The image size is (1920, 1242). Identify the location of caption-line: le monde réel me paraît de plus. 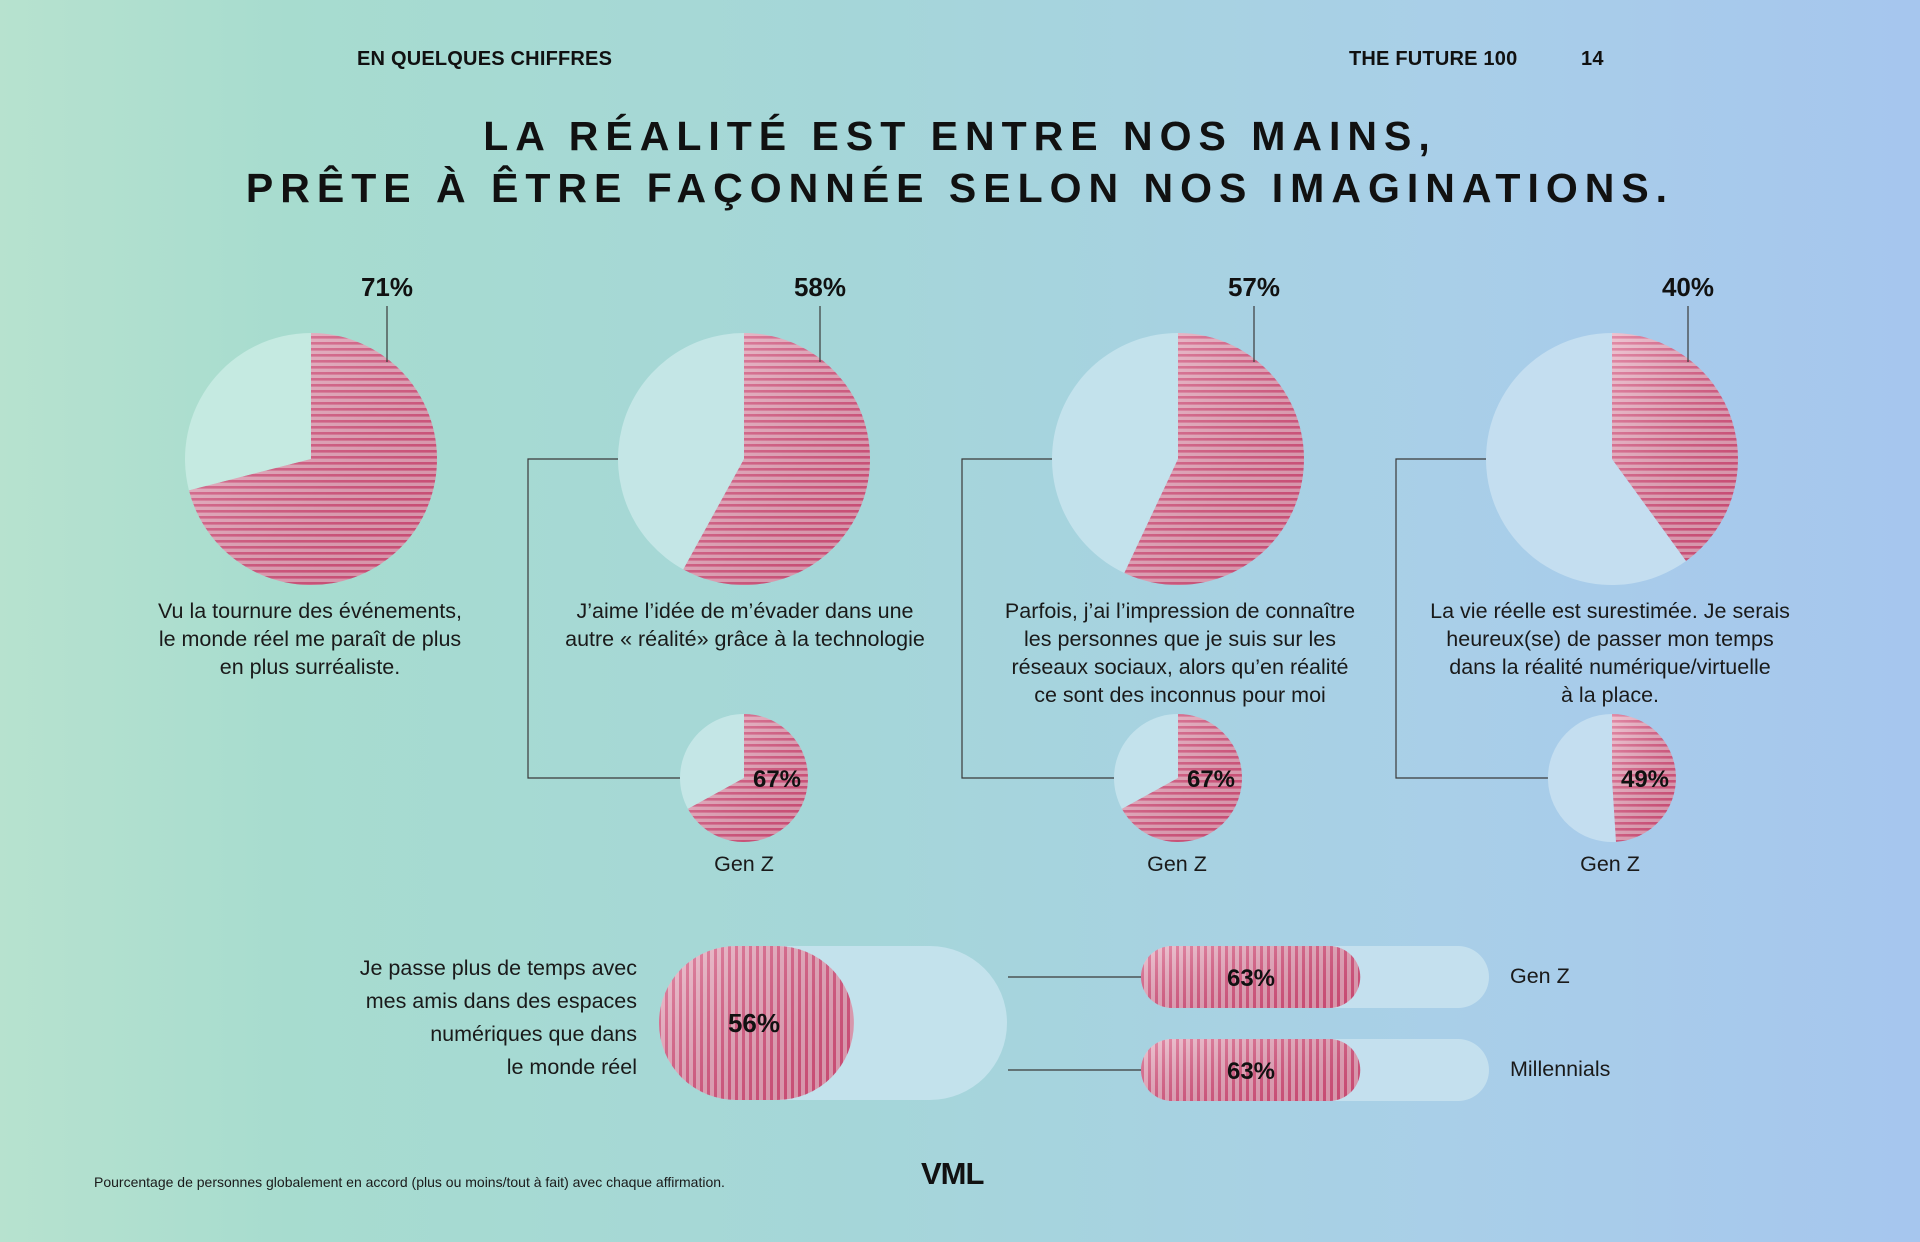
(310, 639).